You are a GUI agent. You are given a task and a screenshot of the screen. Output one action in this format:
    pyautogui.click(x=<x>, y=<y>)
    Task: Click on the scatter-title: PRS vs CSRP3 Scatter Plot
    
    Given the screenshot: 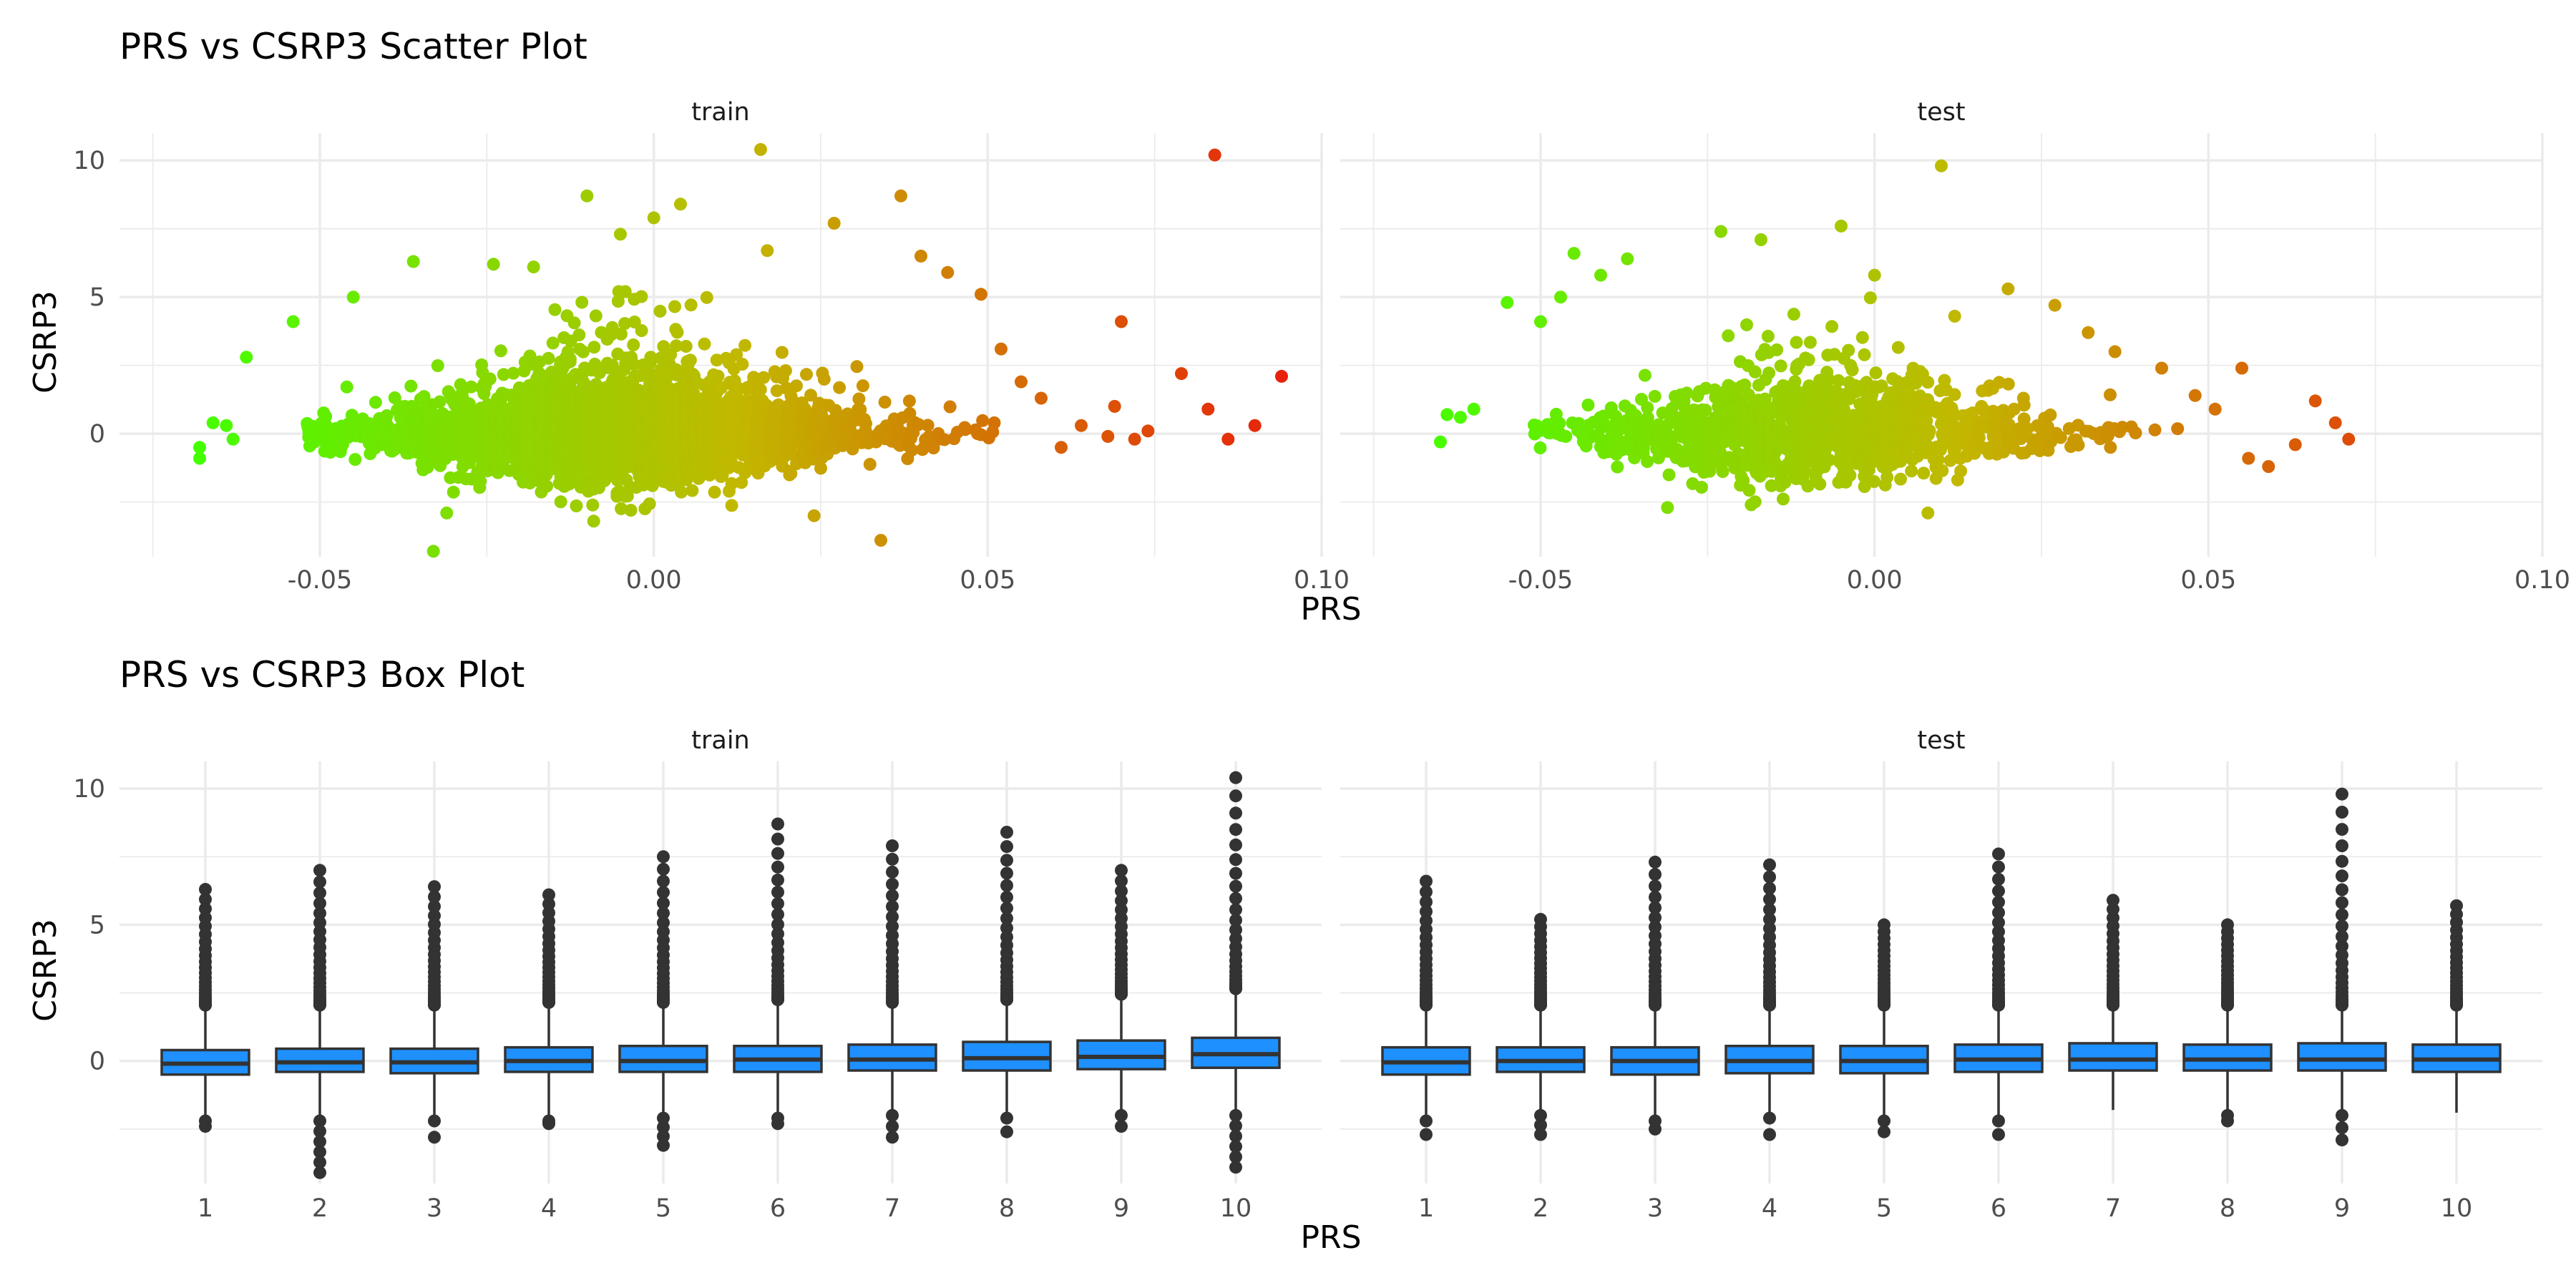 What is the action you would take?
    pyautogui.click(x=353, y=46)
    